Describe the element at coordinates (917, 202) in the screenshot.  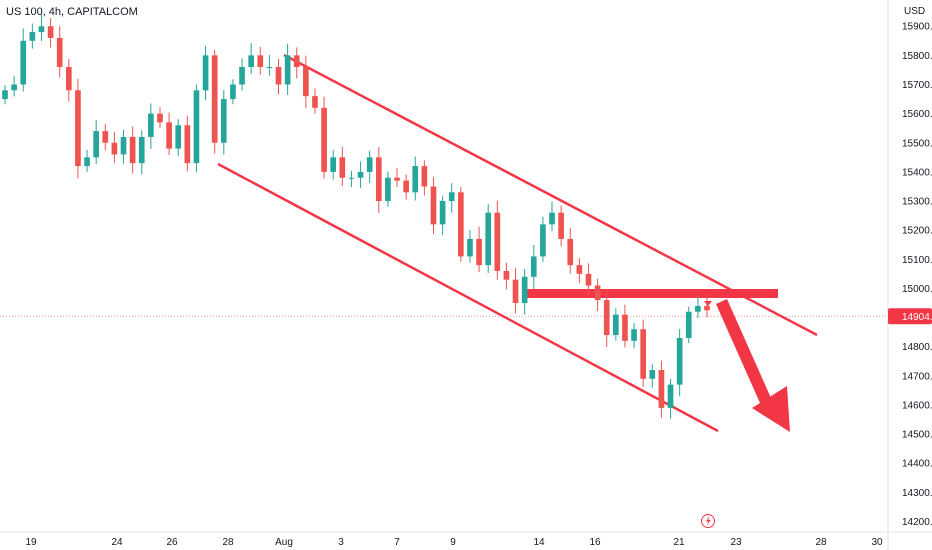
I see `price-tick-label: 15300.0` at that location.